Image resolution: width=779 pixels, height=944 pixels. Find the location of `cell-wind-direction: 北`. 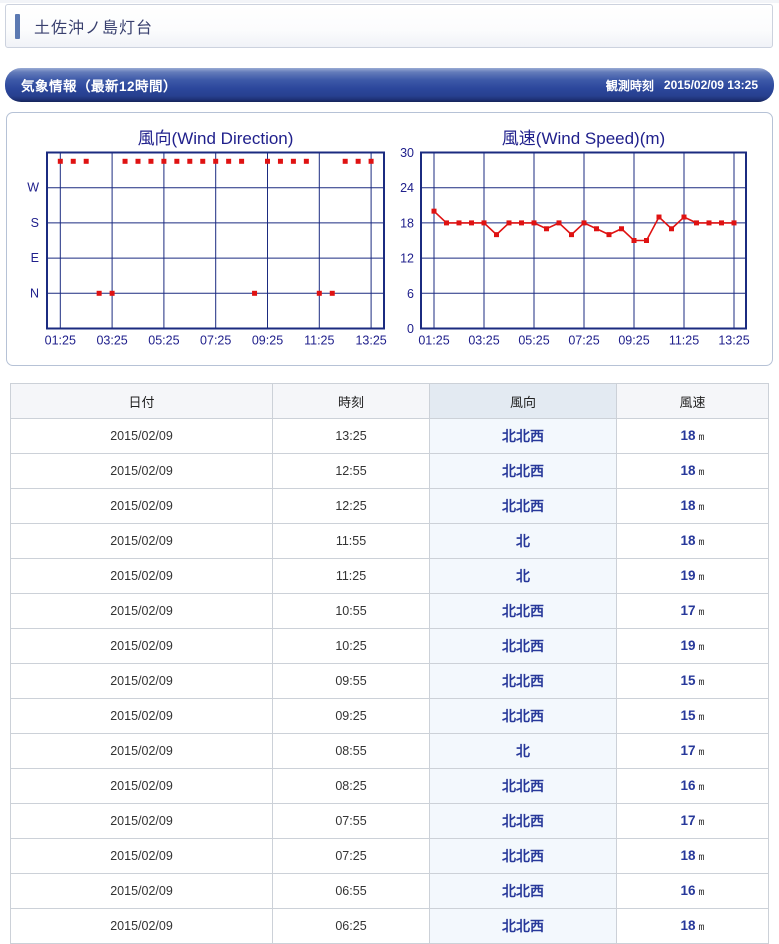

cell-wind-direction: 北 is located at coordinates (523, 576).